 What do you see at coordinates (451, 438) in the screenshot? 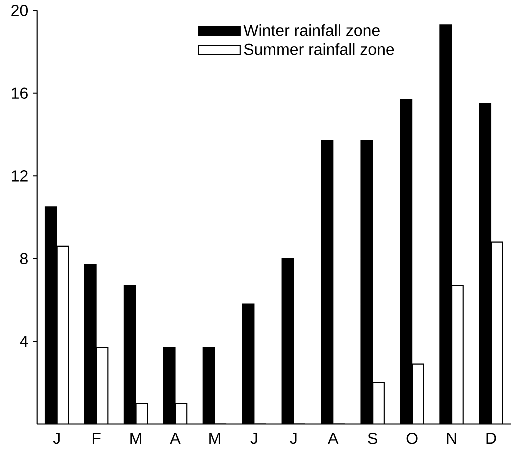
I see `x-tick-label: N` at bounding box center [451, 438].